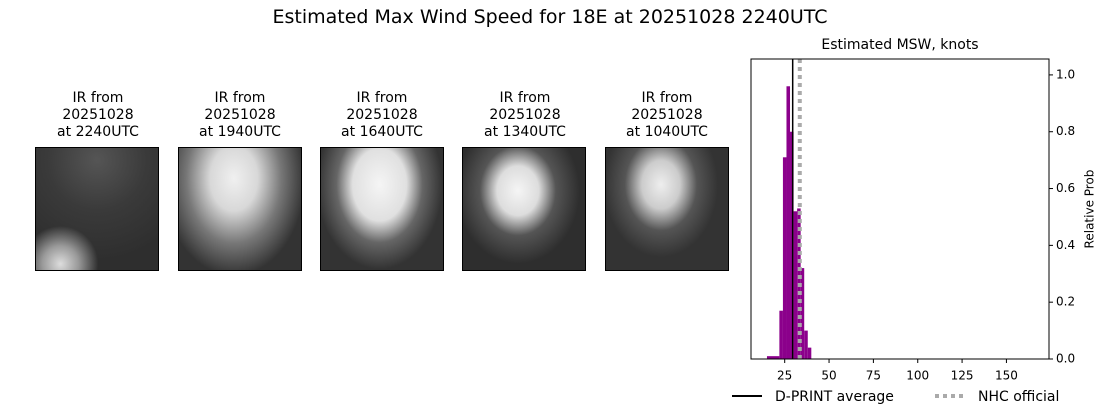 The height and width of the screenshot is (409, 1100). What do you see at coordinates (873, 376) in the screenshot?
I see `x-tick-label: 75` at bounding box center [873, 376].